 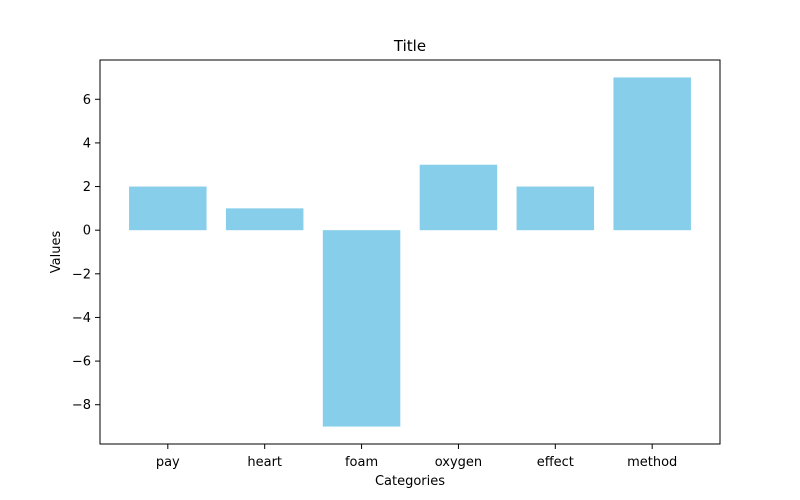 What do you see at coordinates (409, 46) in the screenshot?
I see `chart-title: Title` at bounding box center [409, 46].